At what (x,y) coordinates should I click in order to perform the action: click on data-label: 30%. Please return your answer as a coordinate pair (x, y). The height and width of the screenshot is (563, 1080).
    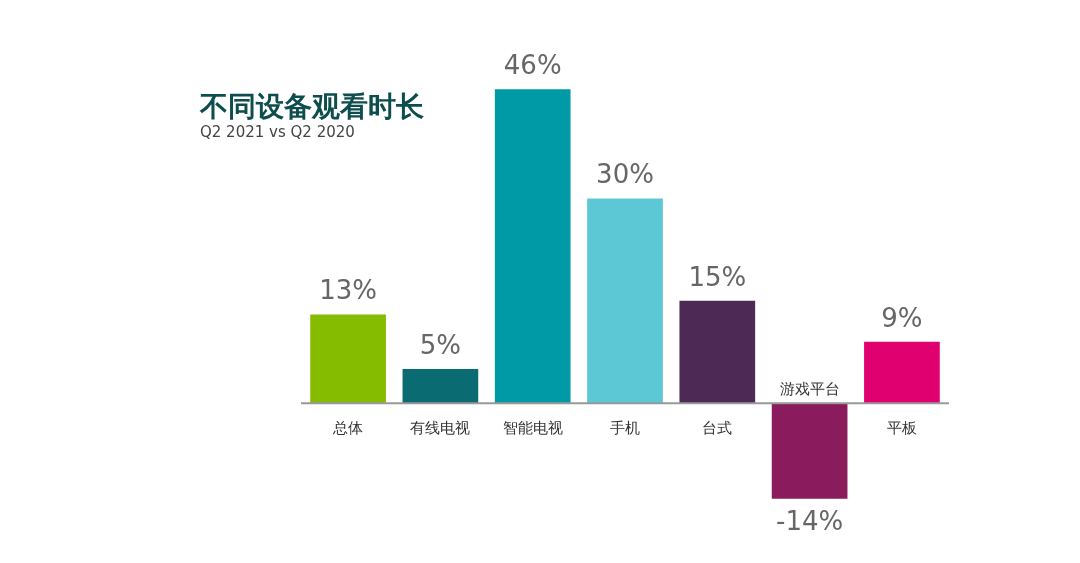
    Looking at the image, I should click on (625, 174).